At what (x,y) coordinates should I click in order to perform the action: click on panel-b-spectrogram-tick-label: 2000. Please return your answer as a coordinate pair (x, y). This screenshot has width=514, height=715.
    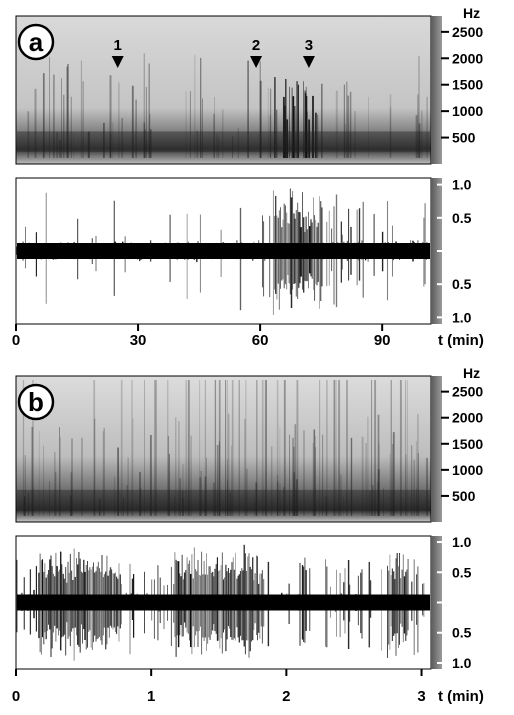
    Looking at the image, I should click on (467, 418).